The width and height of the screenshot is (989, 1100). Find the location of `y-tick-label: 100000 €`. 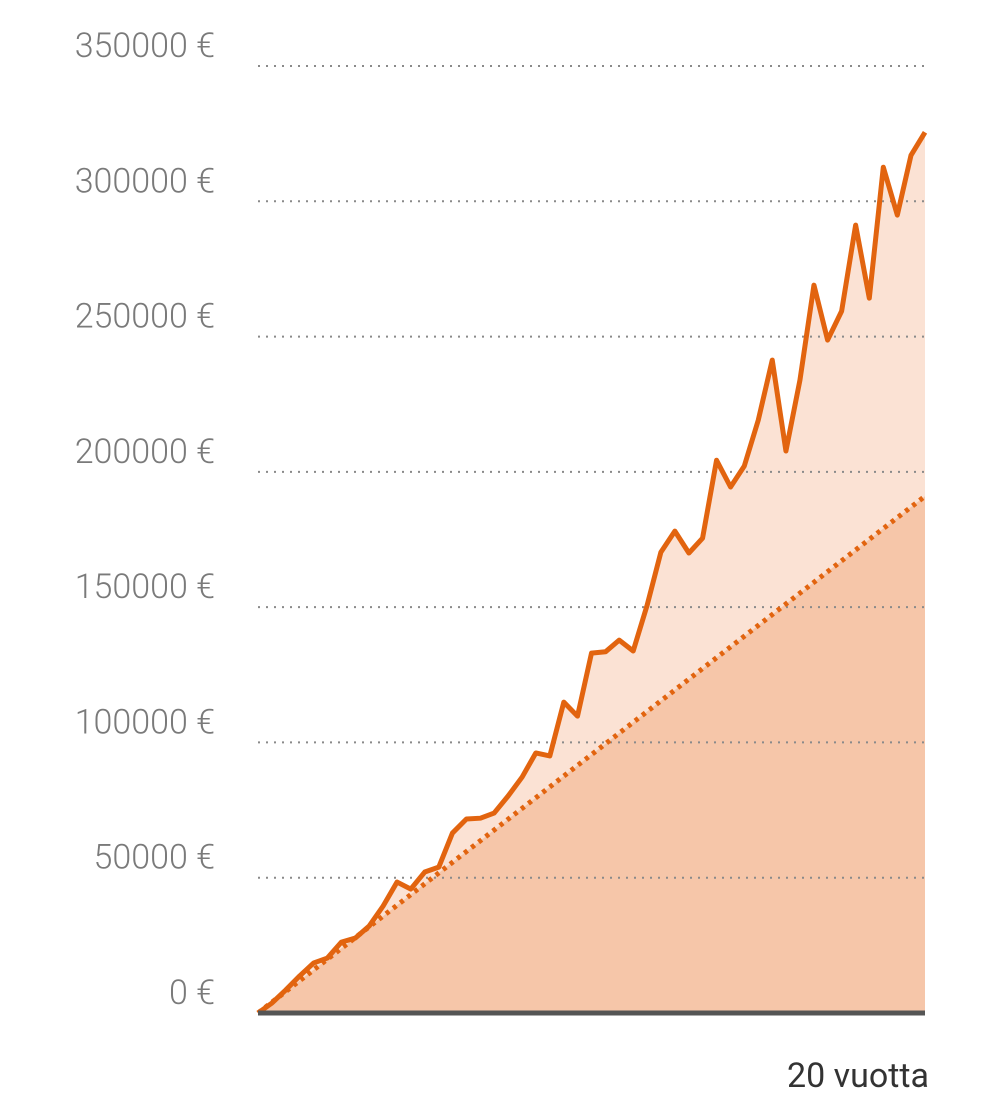

y-tick-label: 100000 € is located at coordinates (145, 722).